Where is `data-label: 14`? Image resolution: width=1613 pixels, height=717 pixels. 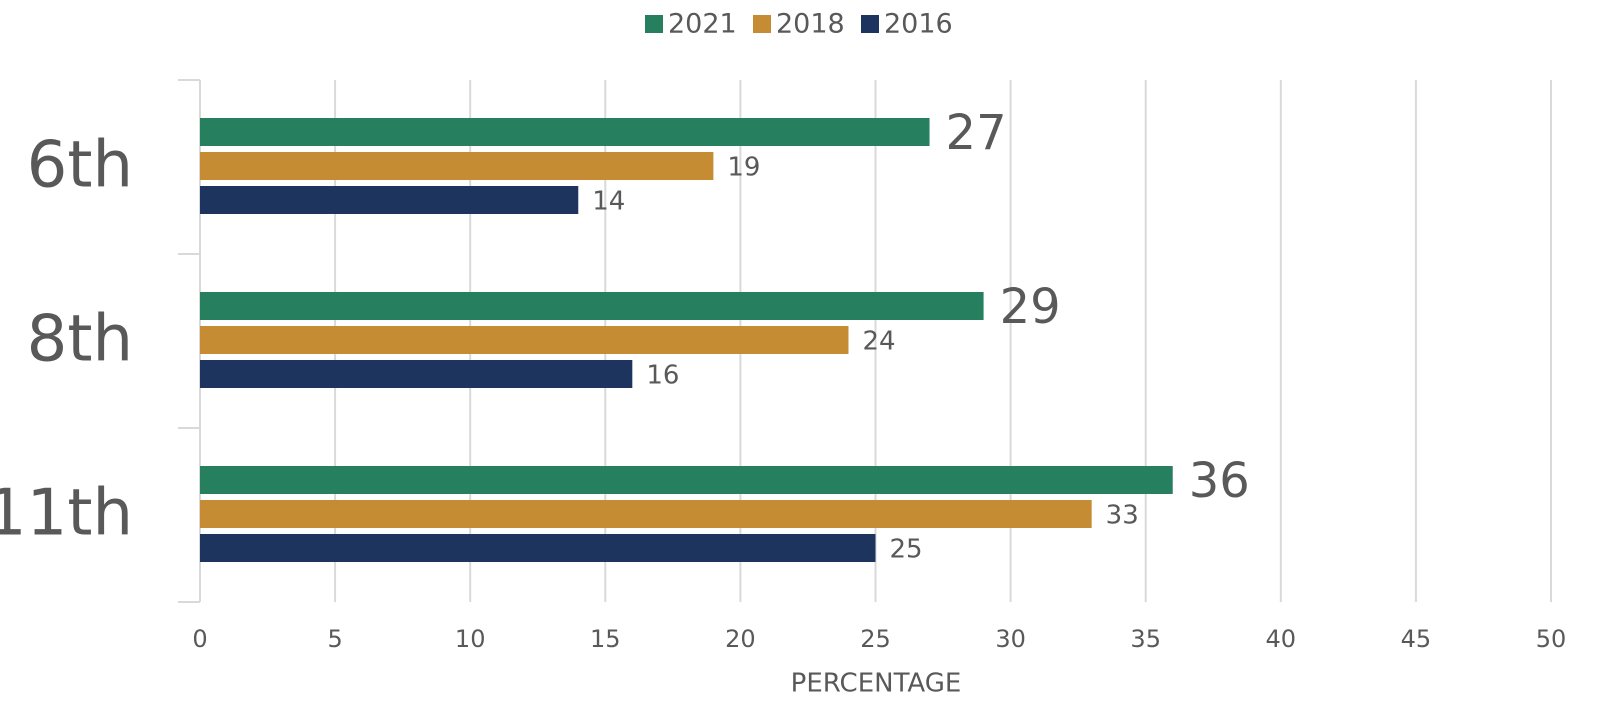
data-label: 14 is located at coordinates (608, 202).